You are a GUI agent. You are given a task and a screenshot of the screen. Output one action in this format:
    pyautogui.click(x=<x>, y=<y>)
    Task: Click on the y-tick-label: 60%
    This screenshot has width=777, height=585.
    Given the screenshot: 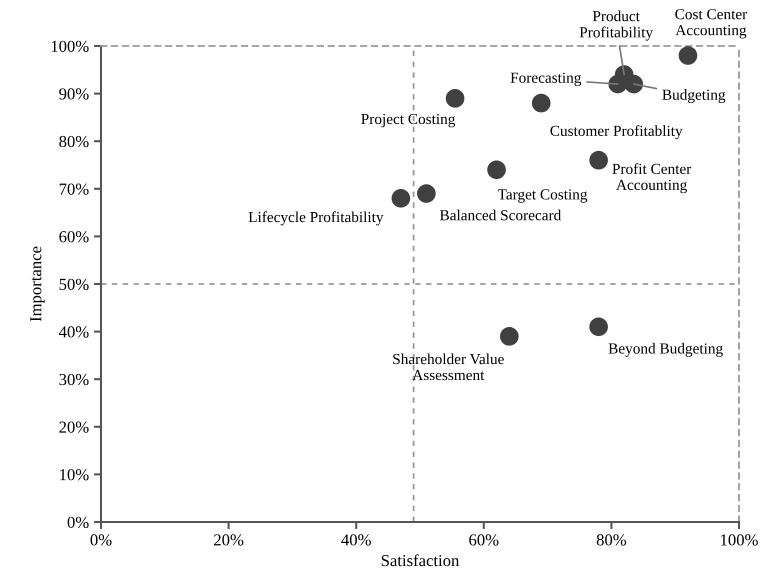 What is the action you would take?
    pyautogui.click(x=74, y=236)
    